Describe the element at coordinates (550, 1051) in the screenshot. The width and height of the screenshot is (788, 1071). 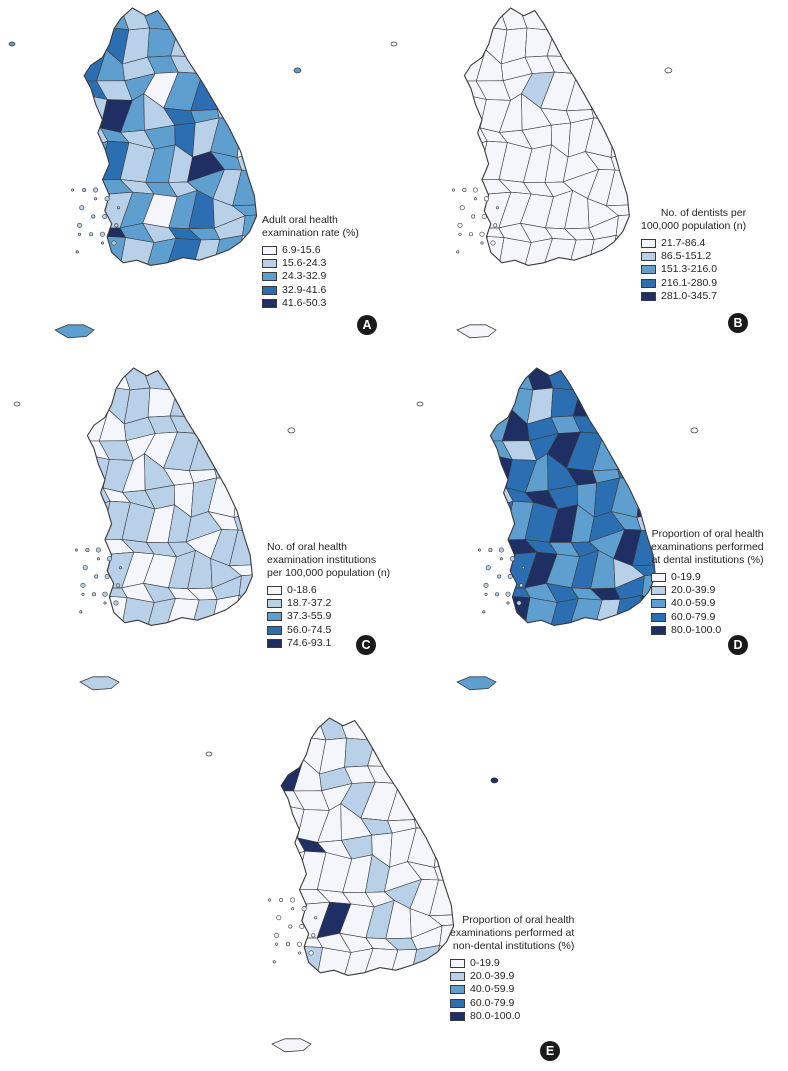
I see `panel-label-e: E` at that location.